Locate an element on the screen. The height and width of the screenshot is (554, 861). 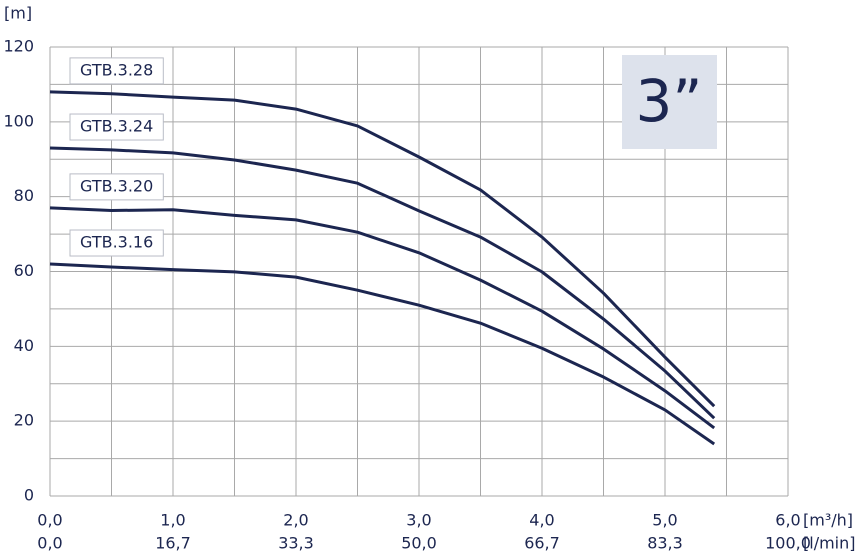
x-tick-label: 0,0 is located at coordinates (49, 520).